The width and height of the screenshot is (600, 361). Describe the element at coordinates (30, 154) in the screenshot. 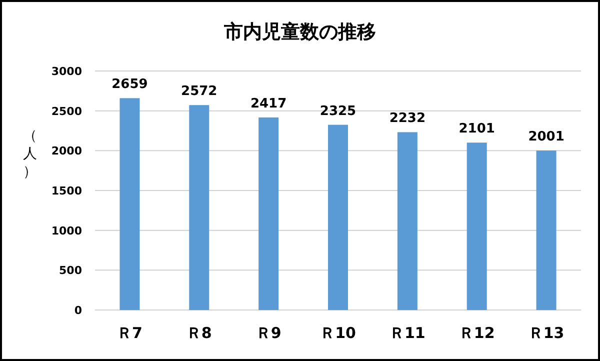

I see `y-axis-title: （人）` at that location.